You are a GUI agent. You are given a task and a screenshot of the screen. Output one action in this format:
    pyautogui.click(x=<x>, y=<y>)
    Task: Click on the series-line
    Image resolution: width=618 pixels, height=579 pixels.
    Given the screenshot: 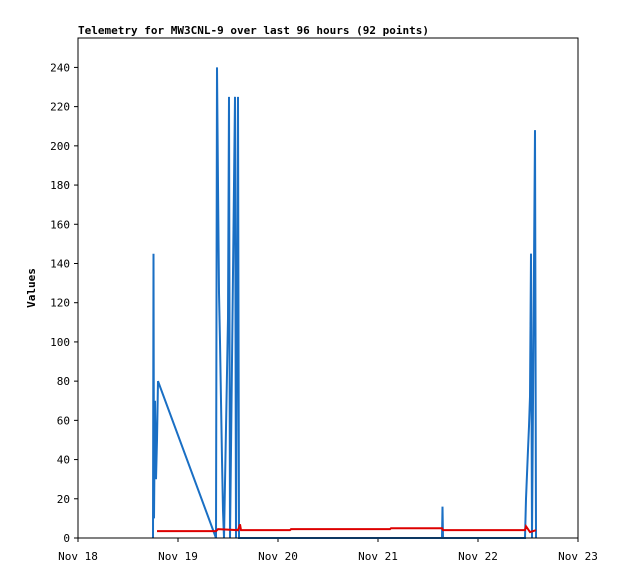 What is the action you would take?
    pyautogui.click(x=347, y=528)
    